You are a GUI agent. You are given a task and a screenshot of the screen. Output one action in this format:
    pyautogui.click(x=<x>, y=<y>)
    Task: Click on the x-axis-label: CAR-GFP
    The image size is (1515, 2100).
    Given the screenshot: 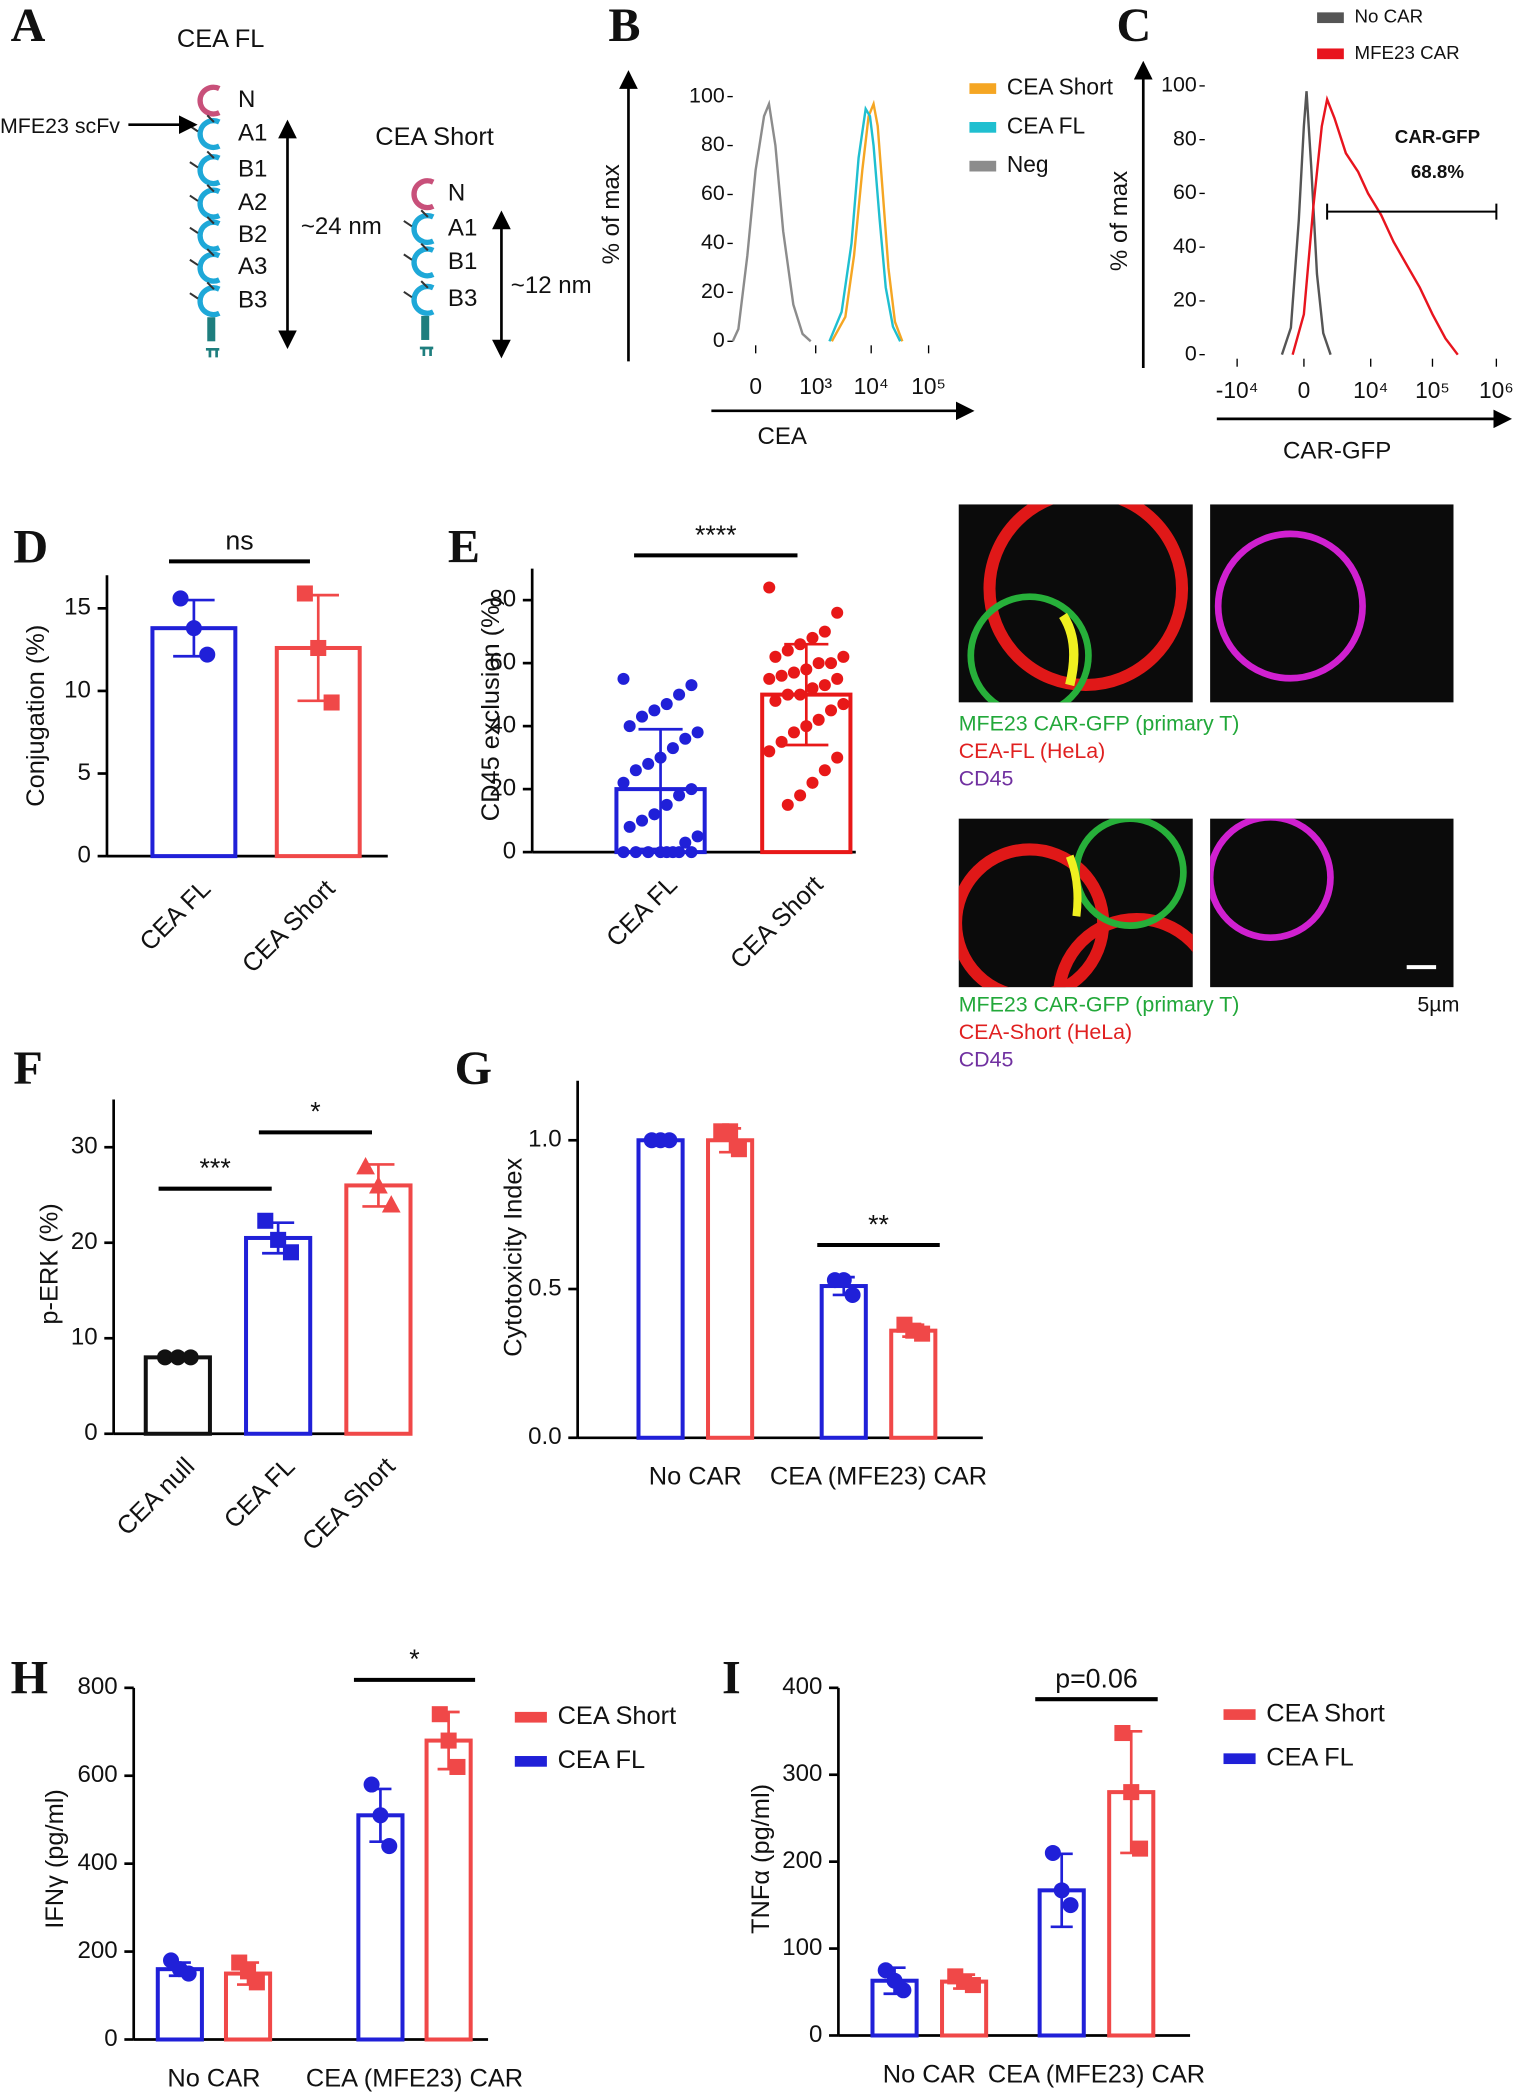 What is the action you would take?
    pyautogui.click(x=1337, y=451)
    